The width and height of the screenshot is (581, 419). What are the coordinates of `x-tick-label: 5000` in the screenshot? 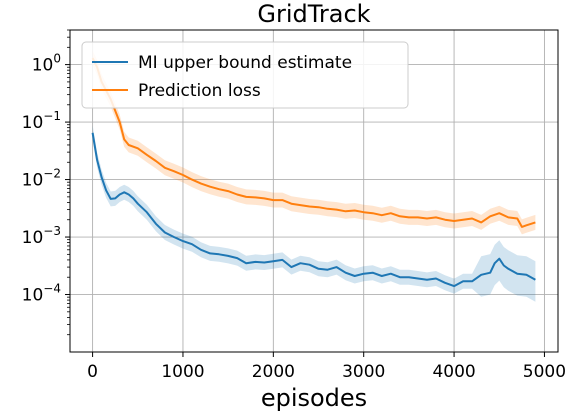 It's located at (544, 372).